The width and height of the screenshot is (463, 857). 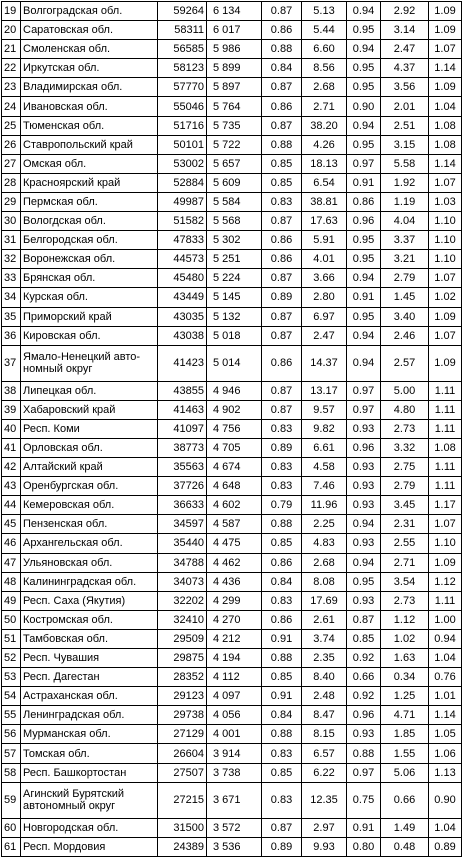 What do you see at coordinates (89, 562) in the screenshot?
I see `region-name: Ульяновская обл.` at bounding box center [89, 562].